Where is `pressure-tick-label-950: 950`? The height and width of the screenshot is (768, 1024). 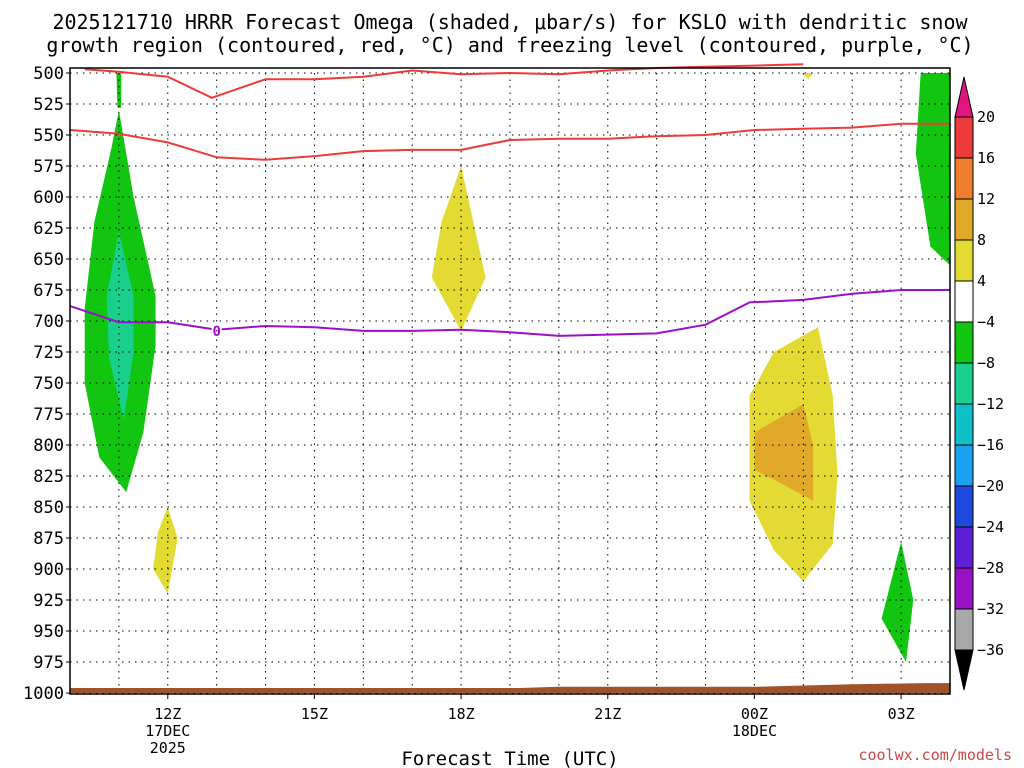 pressure-tick-label-950: 950 is located at coordinates (48, 632).